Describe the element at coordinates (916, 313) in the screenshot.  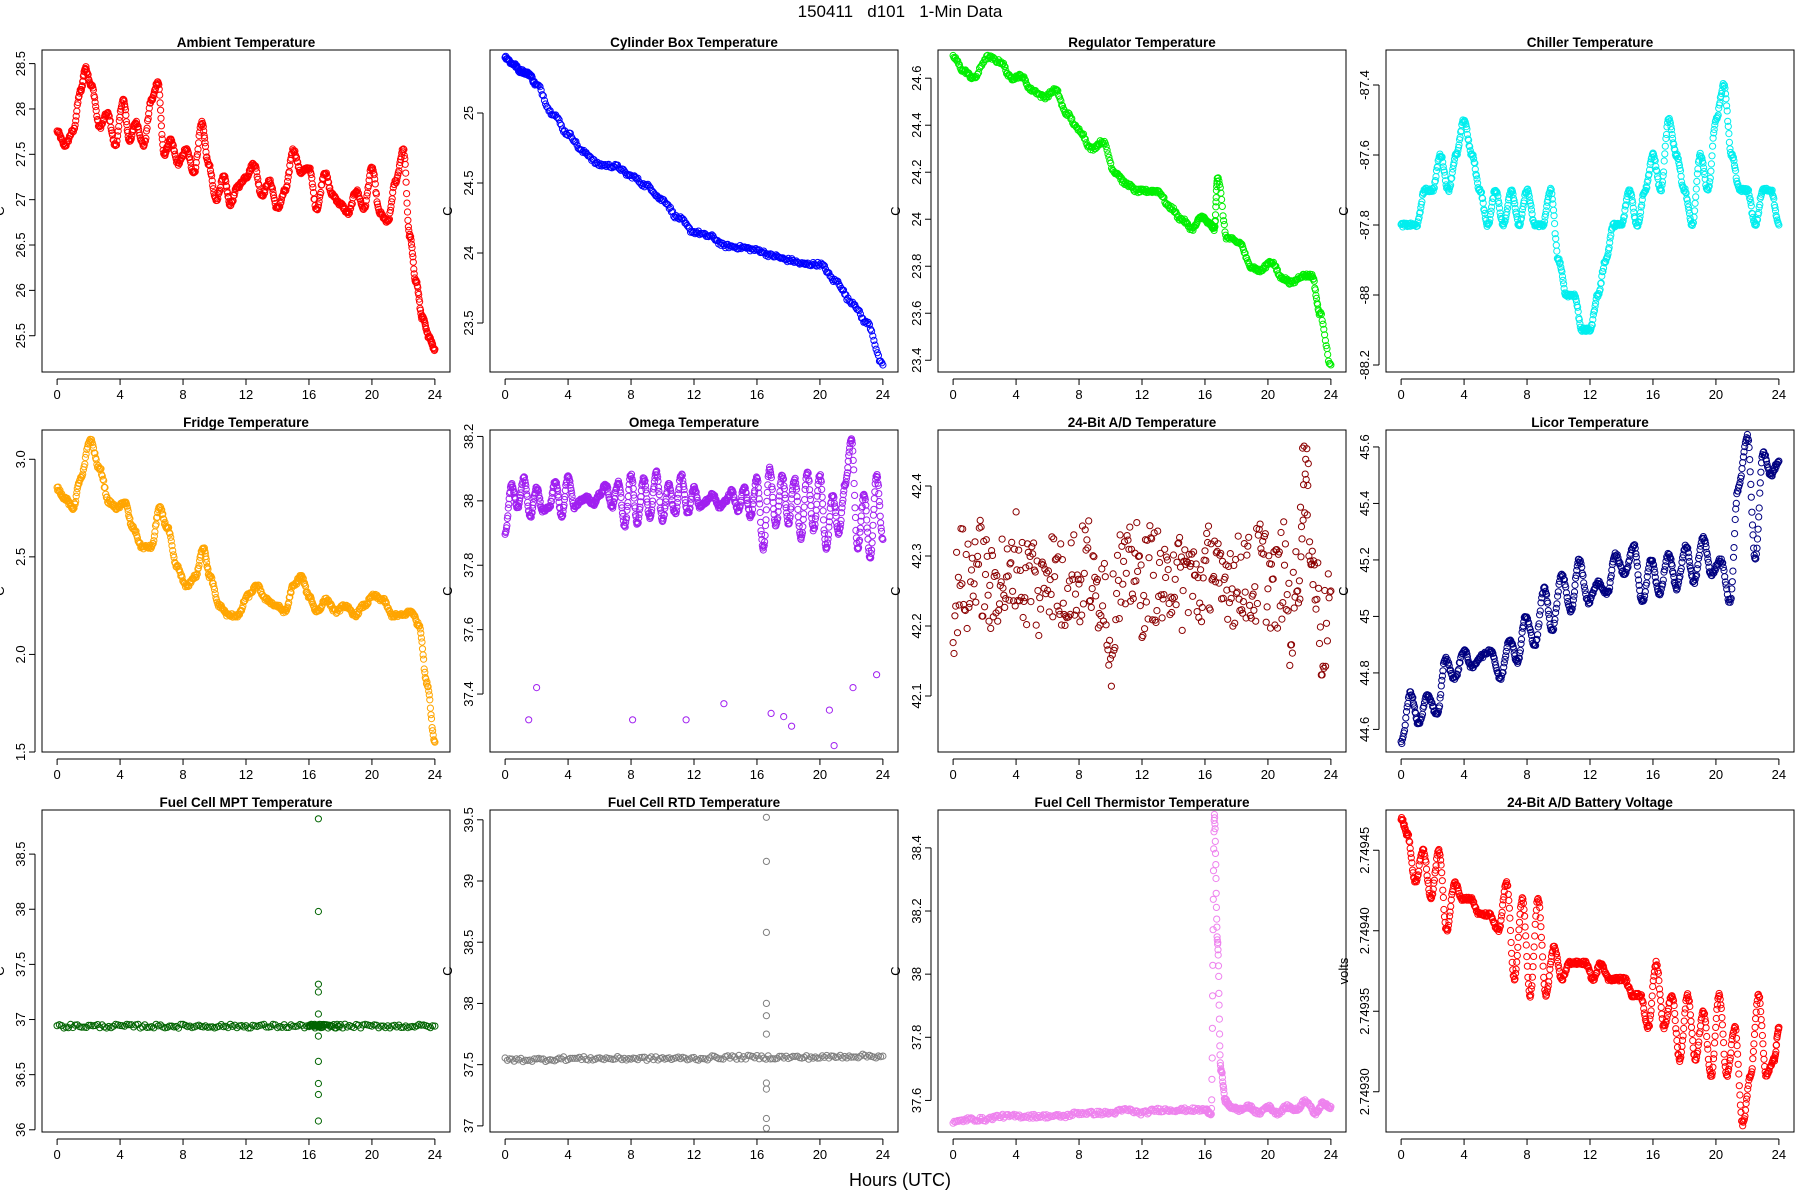
I see `y-tick-label: 23.6` at that location.